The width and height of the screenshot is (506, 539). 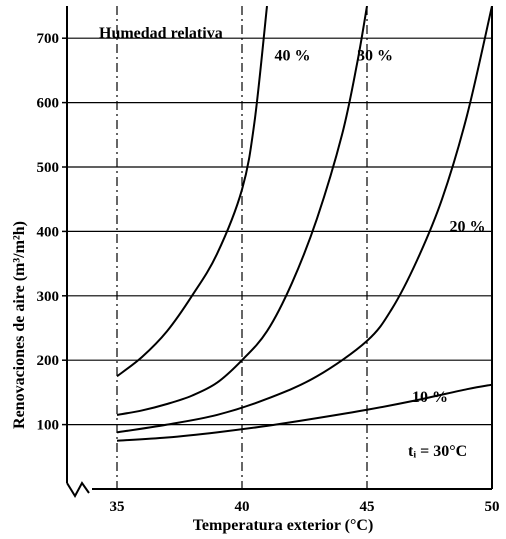 What do you see at coordinates (48, 104) in the screenshot?
I see `y-tick-label: 600` at bounding box center [48, 104].